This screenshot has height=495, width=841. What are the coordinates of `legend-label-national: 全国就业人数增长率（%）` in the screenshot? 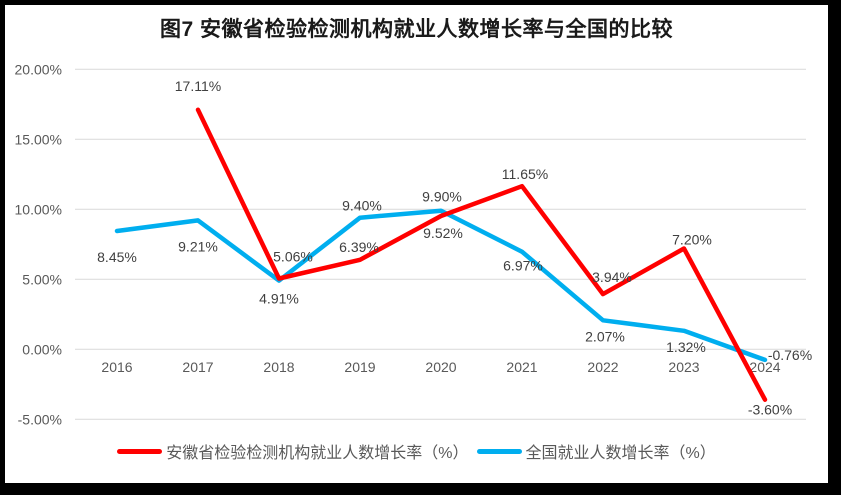 It's located at (620, 453).